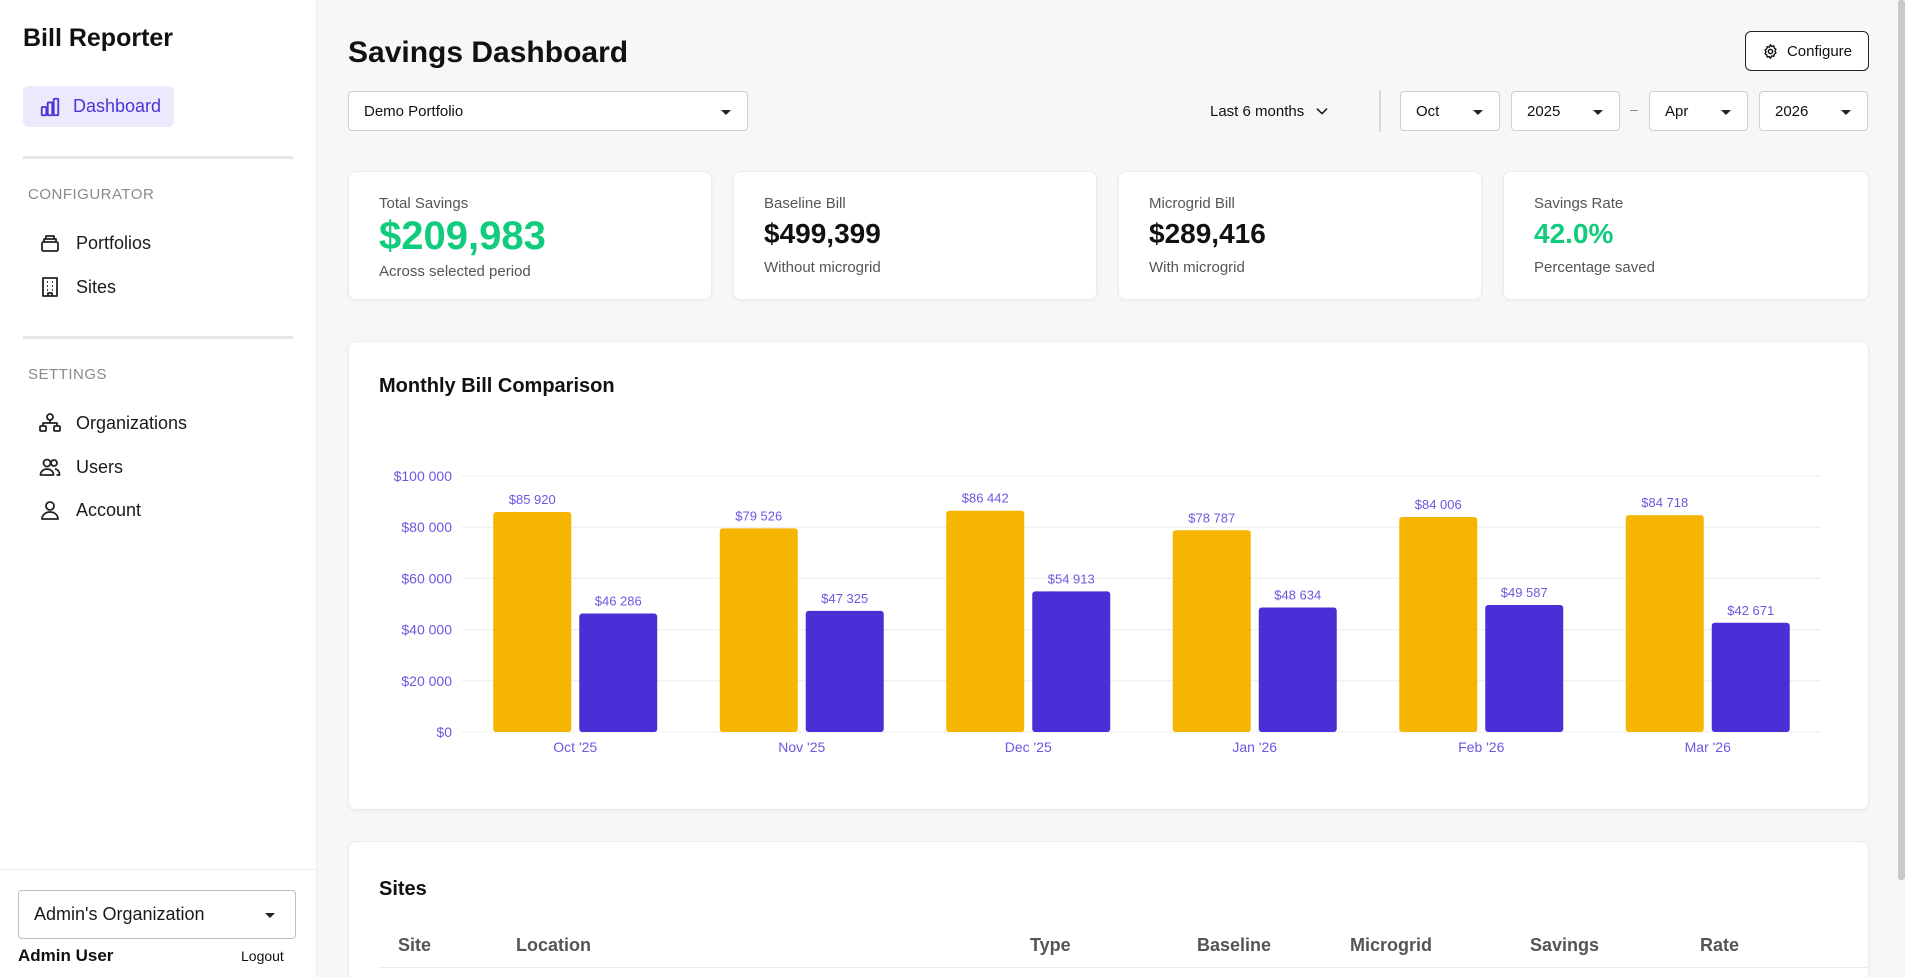  I want to click on data-label: $46 286, so click(618, 601).